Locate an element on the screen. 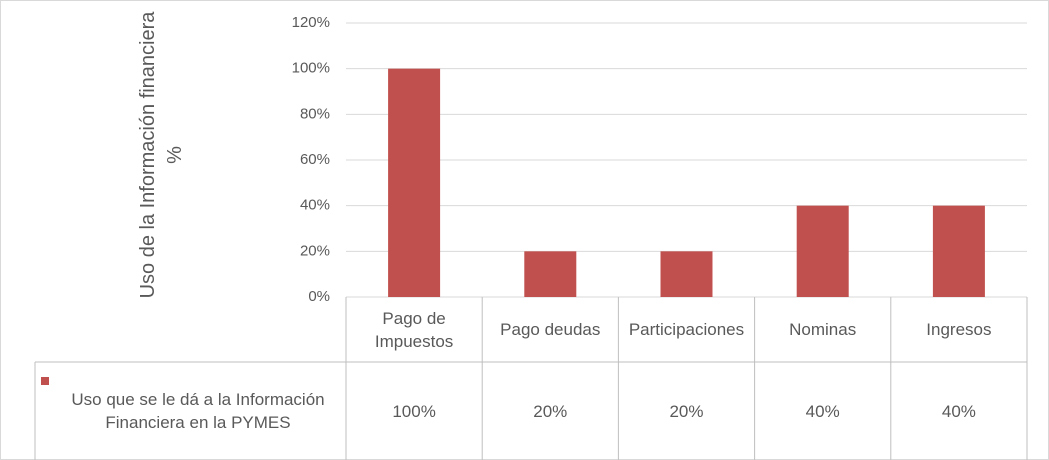  y-tick-label: 120% is located at coordinates (311, 22).